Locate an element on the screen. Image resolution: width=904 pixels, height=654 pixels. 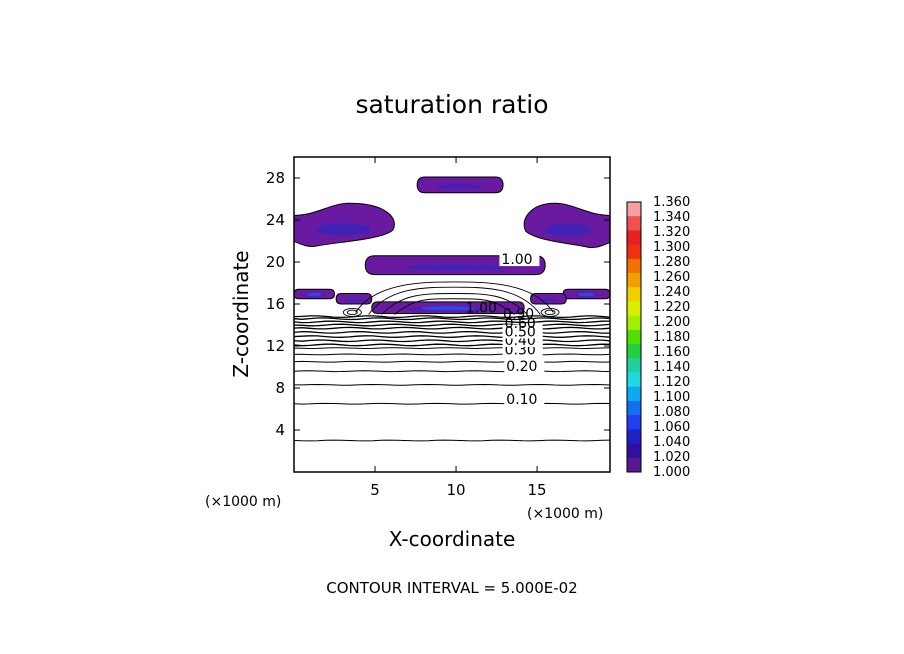
contour-label: 0.50 is located at coordinates (520, 333).